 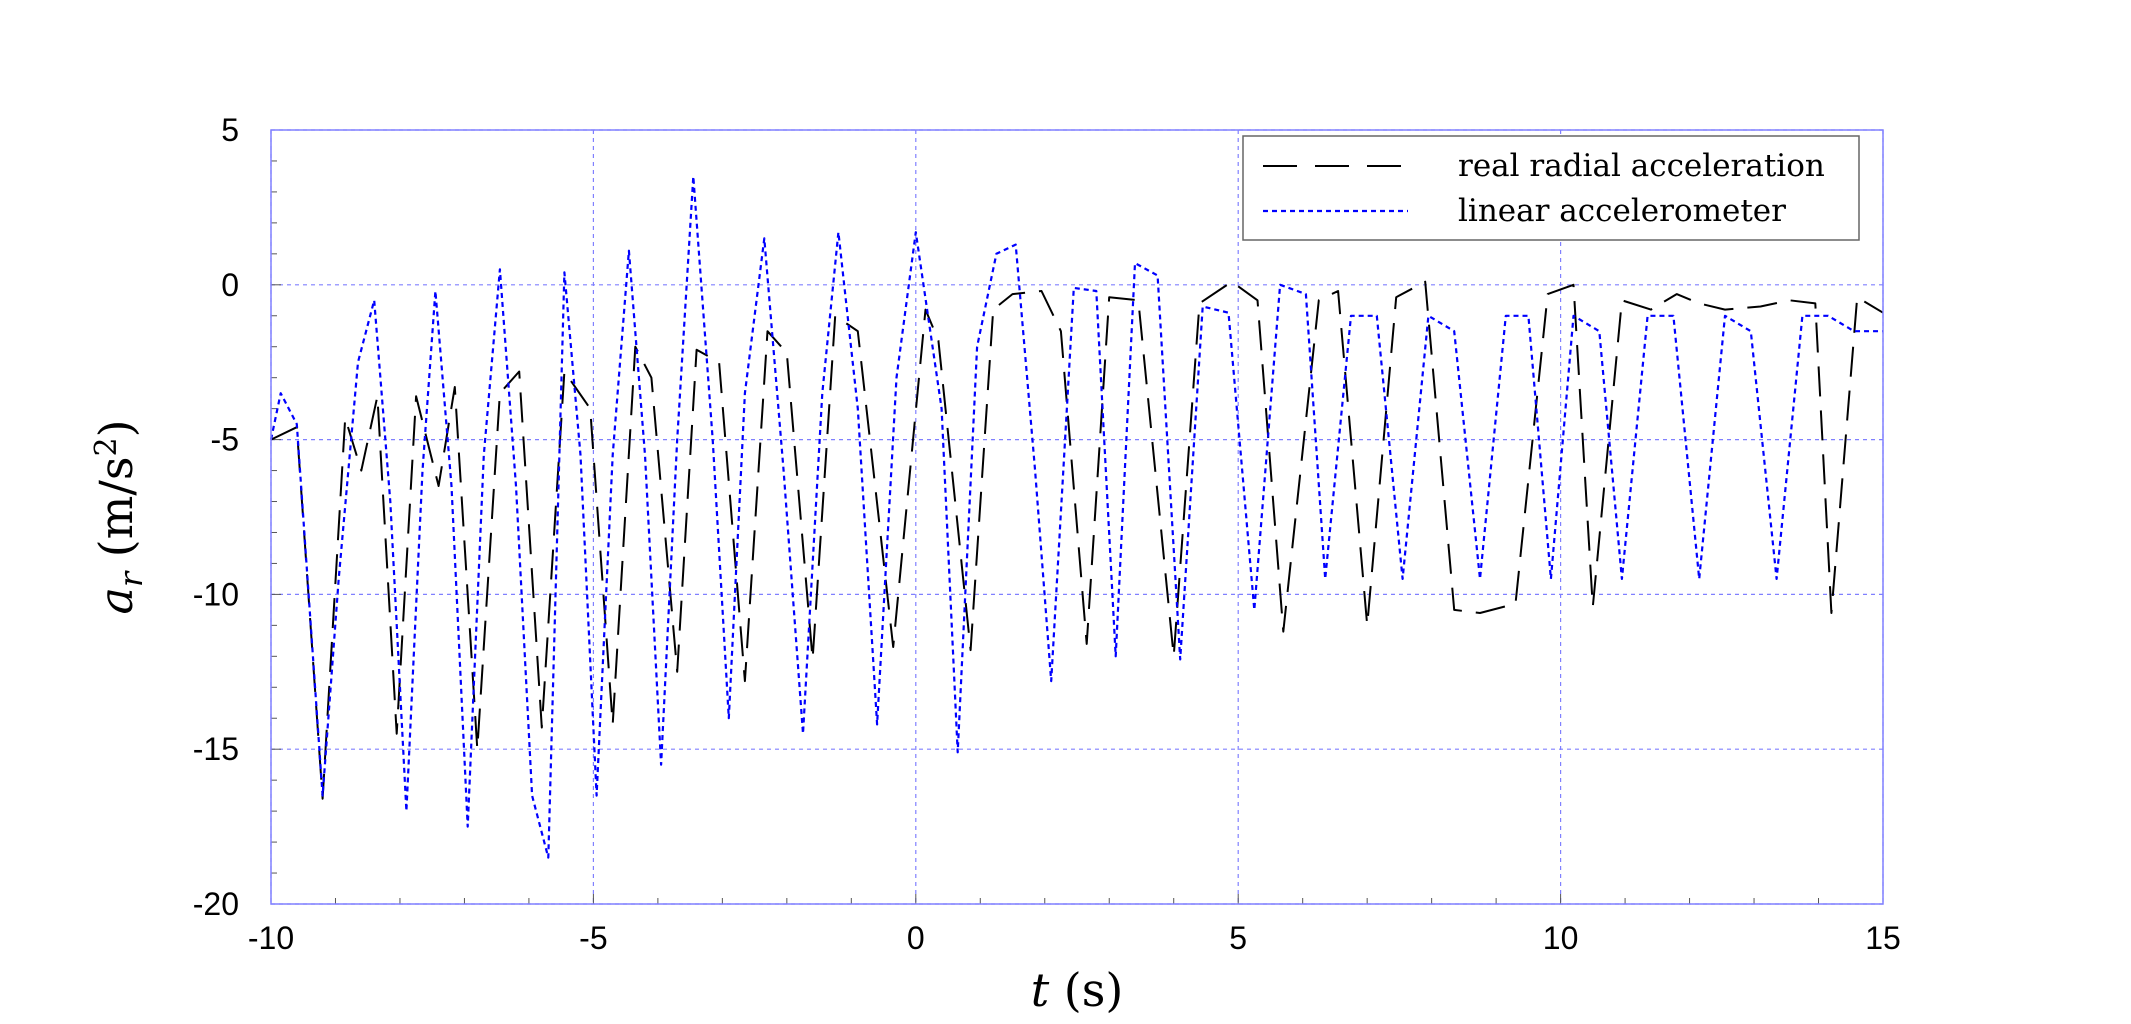 What do you see at coordinates (106, 446) in the screenshot?
I see `y-axis-unit-exponent: 2` at bounding box center [106, 446].